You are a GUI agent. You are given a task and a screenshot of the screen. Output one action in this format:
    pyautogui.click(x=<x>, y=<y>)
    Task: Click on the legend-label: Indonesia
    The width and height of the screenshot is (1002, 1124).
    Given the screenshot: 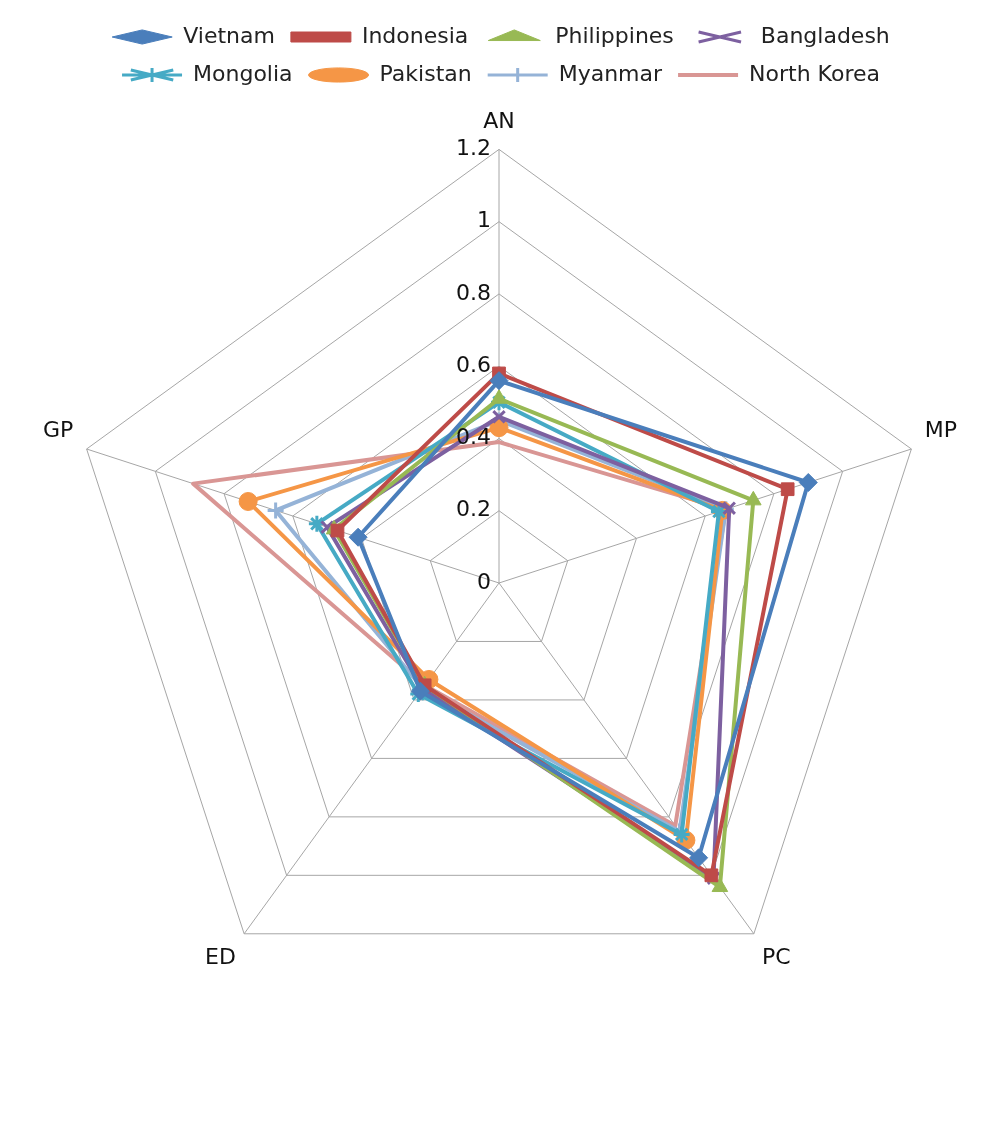 What is the action you would take?
    pyautogui.click(x=415, y=35)
    